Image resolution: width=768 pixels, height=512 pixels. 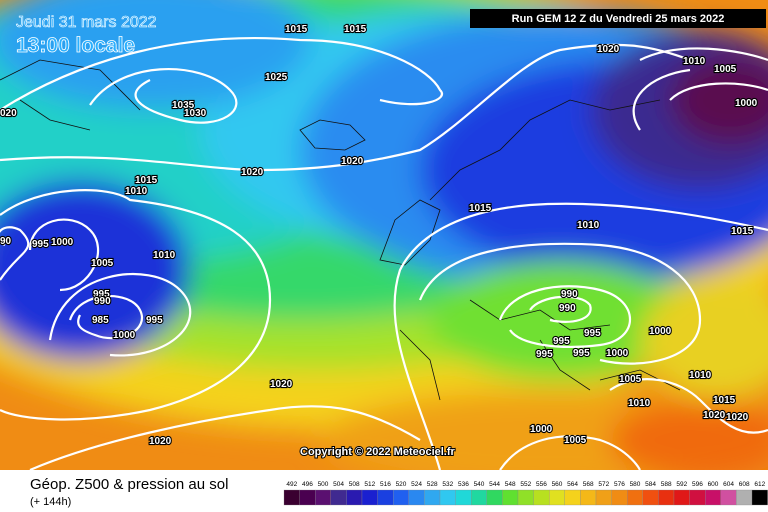 I want to click on scale-label: 556, so click(x=541, y=484).